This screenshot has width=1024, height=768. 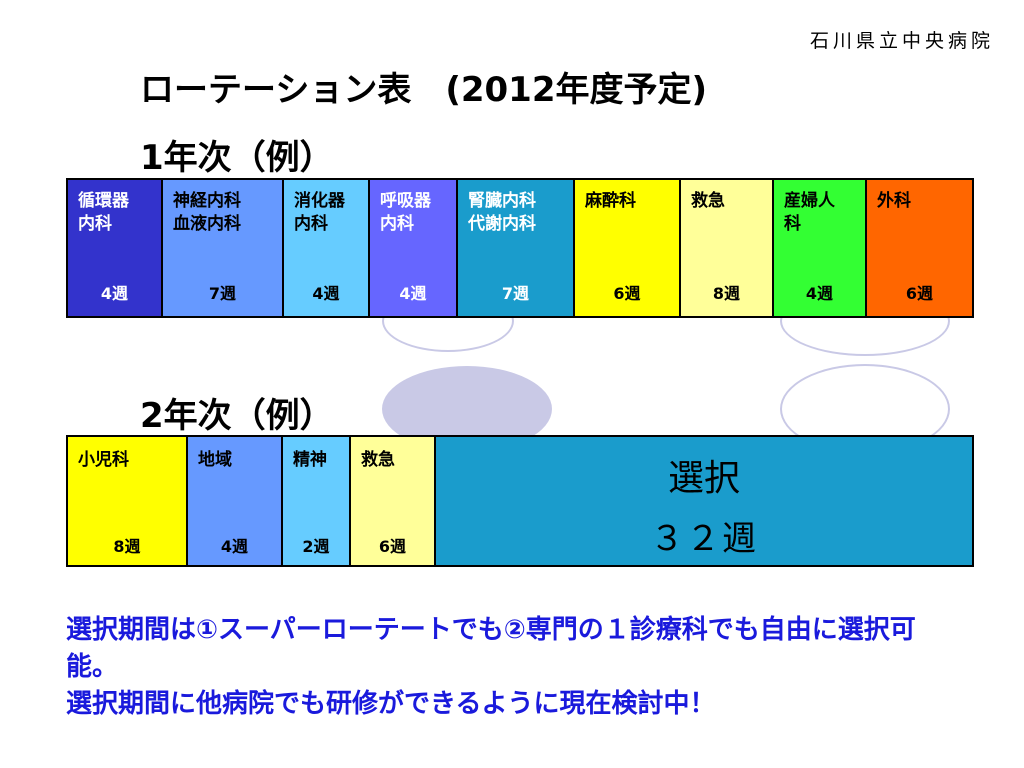 What do you see at coordinates (128, 501) in the screenshot?
I see `rotation-cell: 小児科 8週` at bounding box center [128, 501].